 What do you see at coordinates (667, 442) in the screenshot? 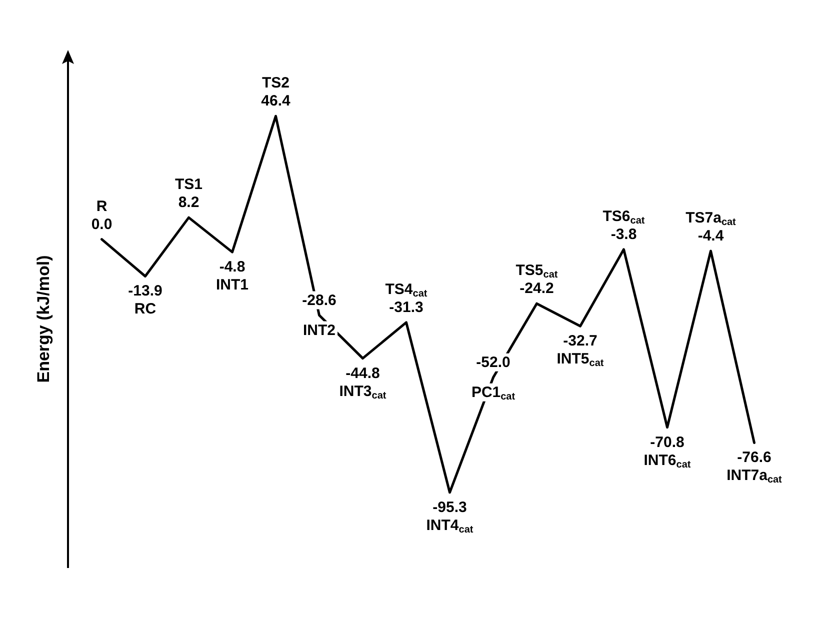
I see `data-label: -70.8` at bounding box center [667, 442].